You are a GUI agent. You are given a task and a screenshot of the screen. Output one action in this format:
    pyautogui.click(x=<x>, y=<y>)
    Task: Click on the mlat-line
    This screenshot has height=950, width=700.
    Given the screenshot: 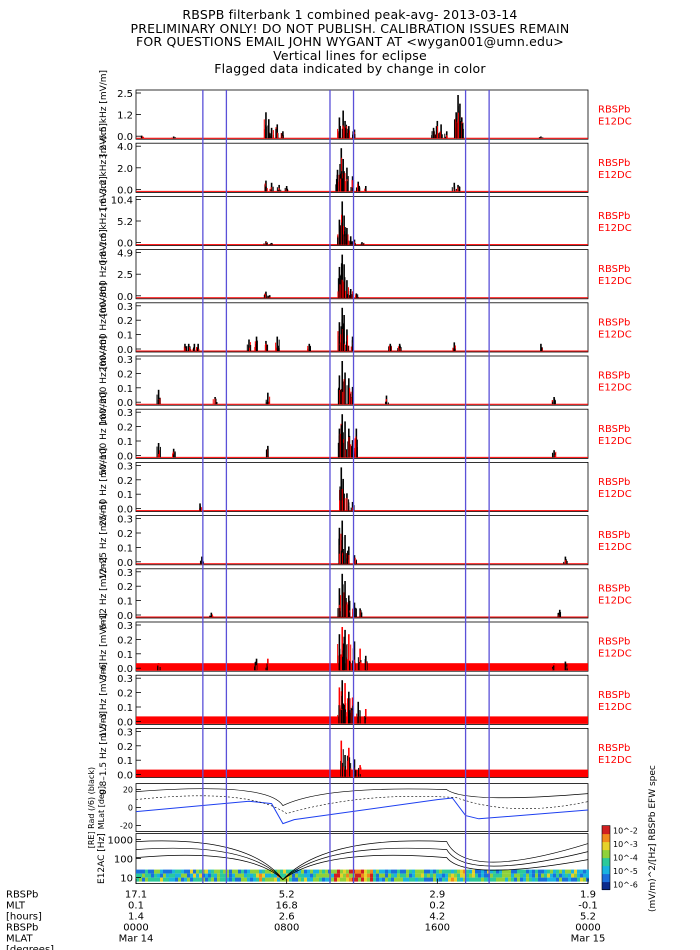 What is the action you would take?
    pyautogui.click(x=362, y=811)
    